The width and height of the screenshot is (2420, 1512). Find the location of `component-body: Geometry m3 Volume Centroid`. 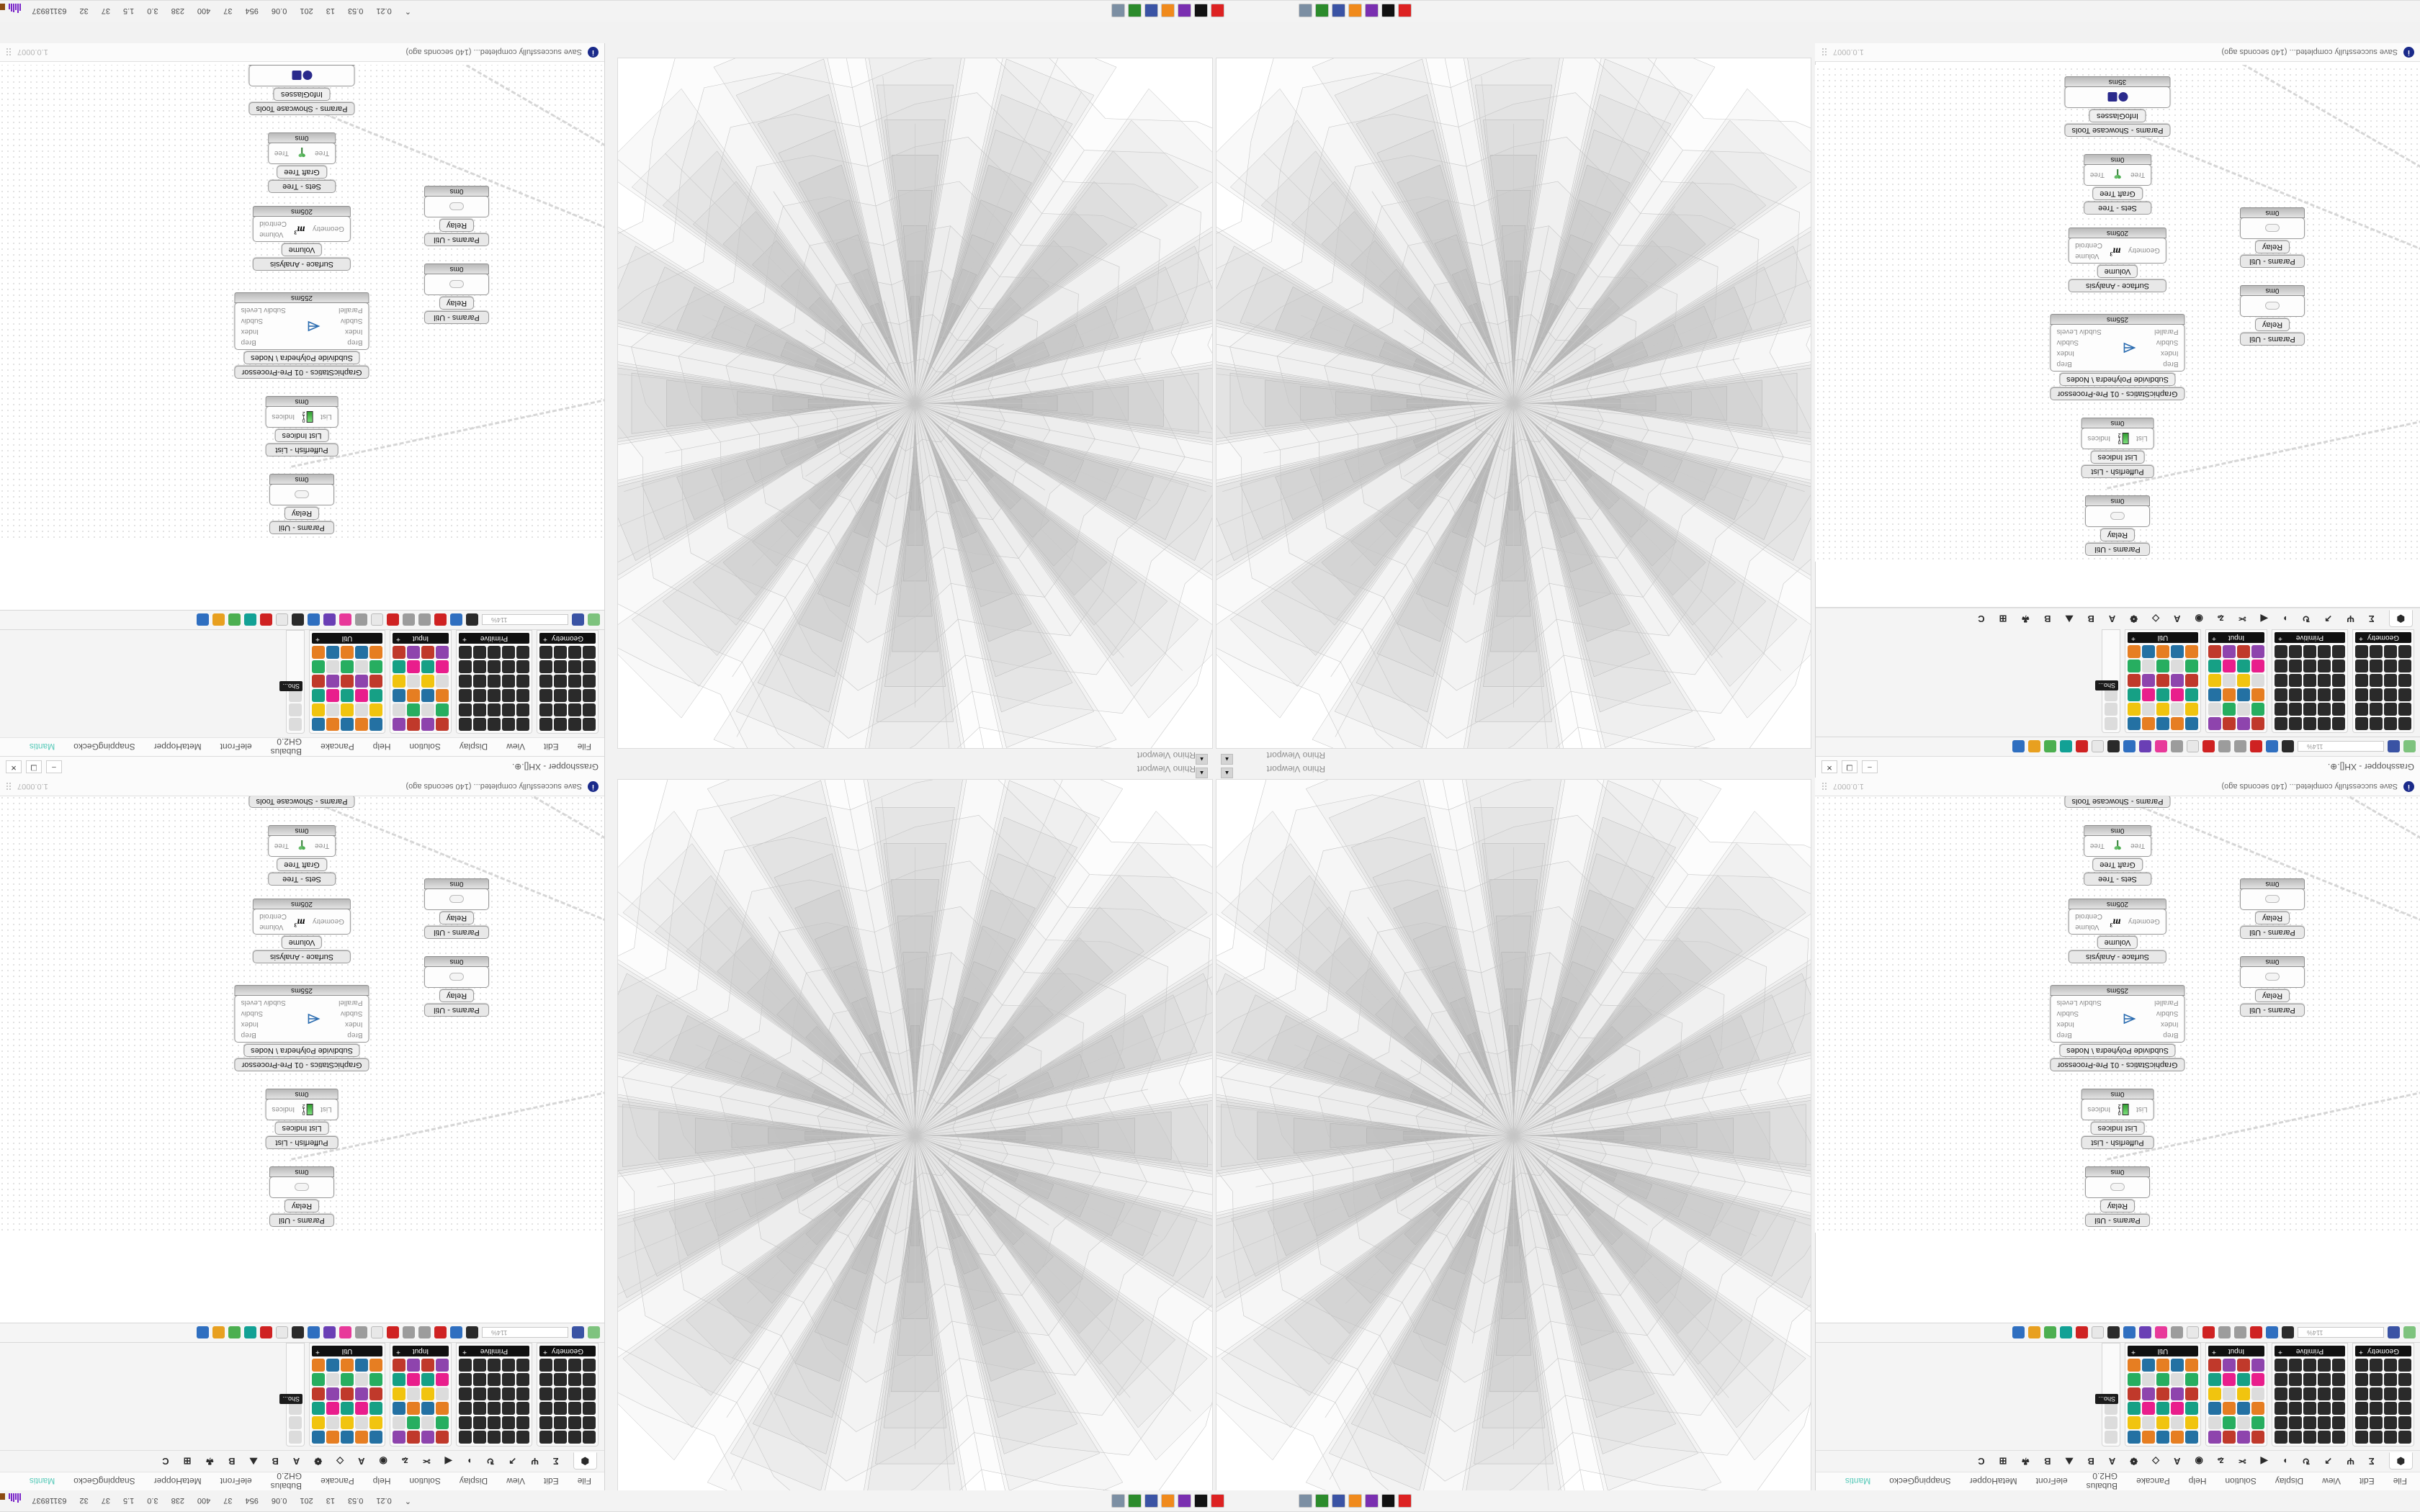

component-body: Geometry m3 Volume Centroid is located at coordinates (2117, 922).